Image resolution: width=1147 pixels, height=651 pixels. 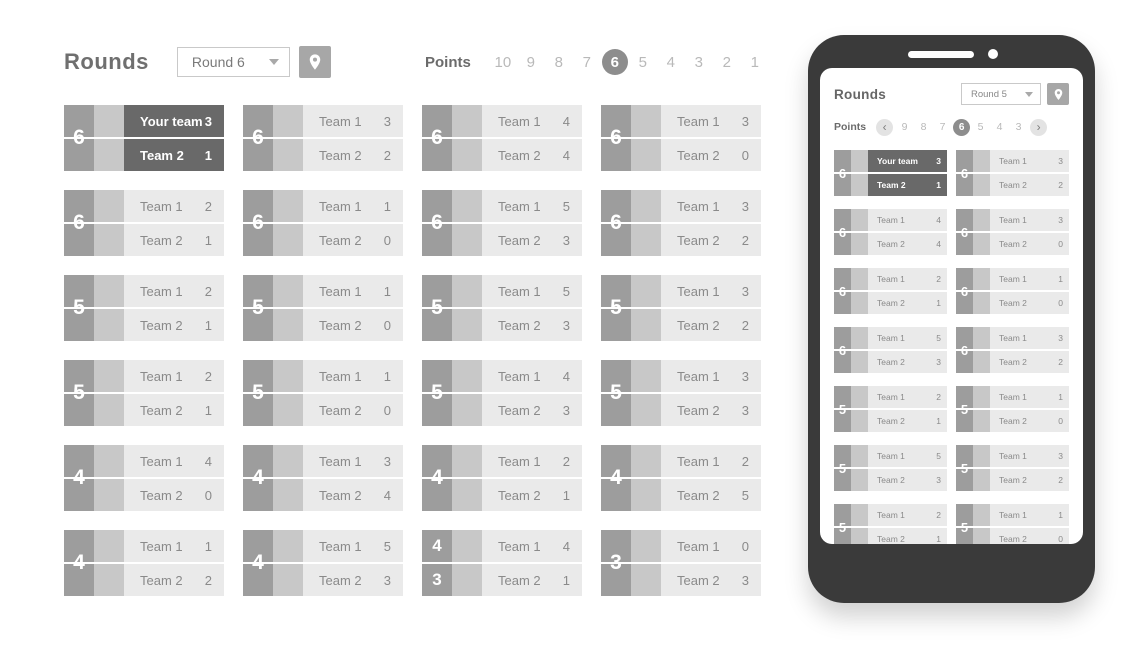 I want to click on round-dropdown-value: Round 6, so click(x=218, y=62).